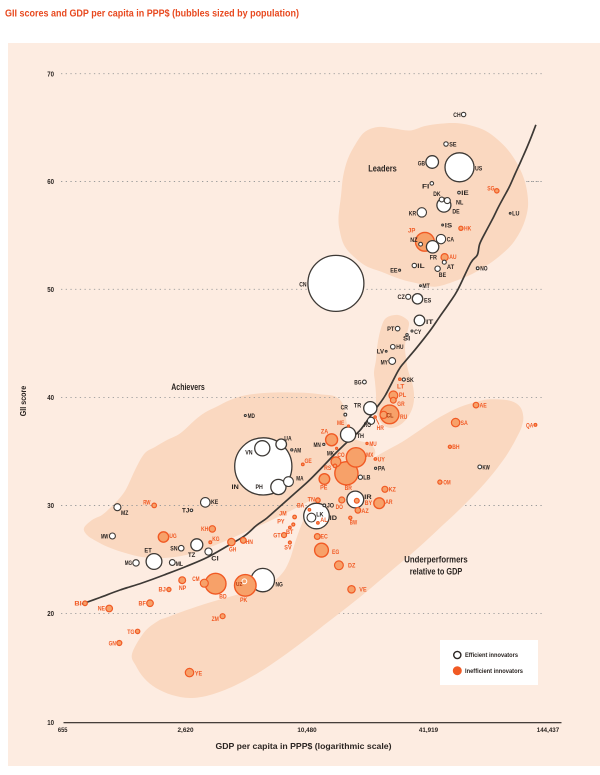 This screenshot has height=775, width=600. What do you see at coordinates (239, 585) in the screenshot?
I see `svg-text: UZ` at bounding box center [239, 585].